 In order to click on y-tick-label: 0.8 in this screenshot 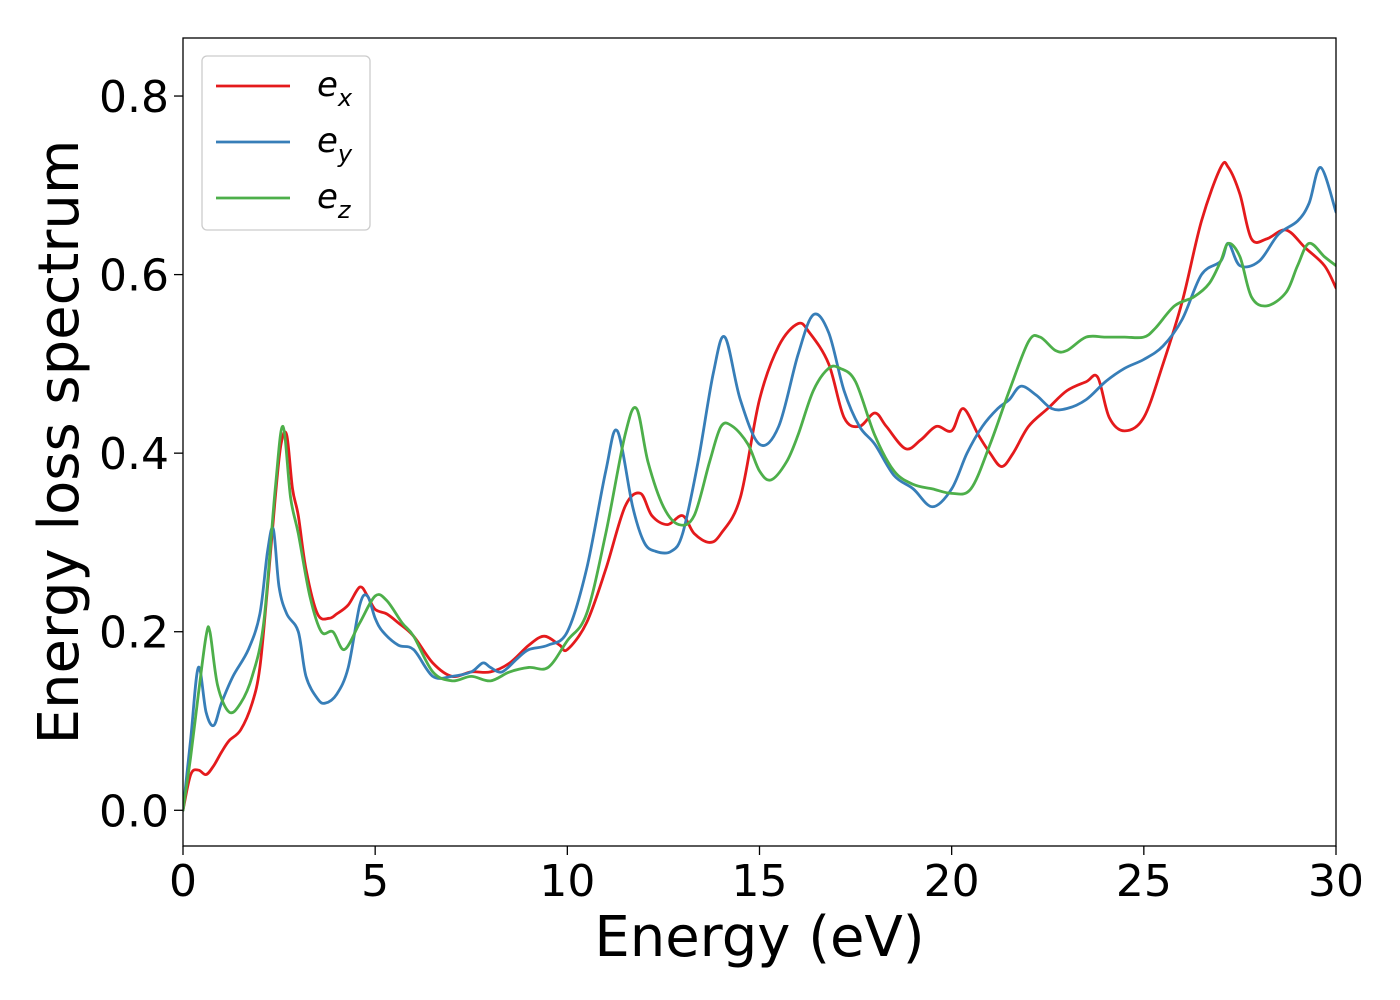, I will do `click(134, 97)`.